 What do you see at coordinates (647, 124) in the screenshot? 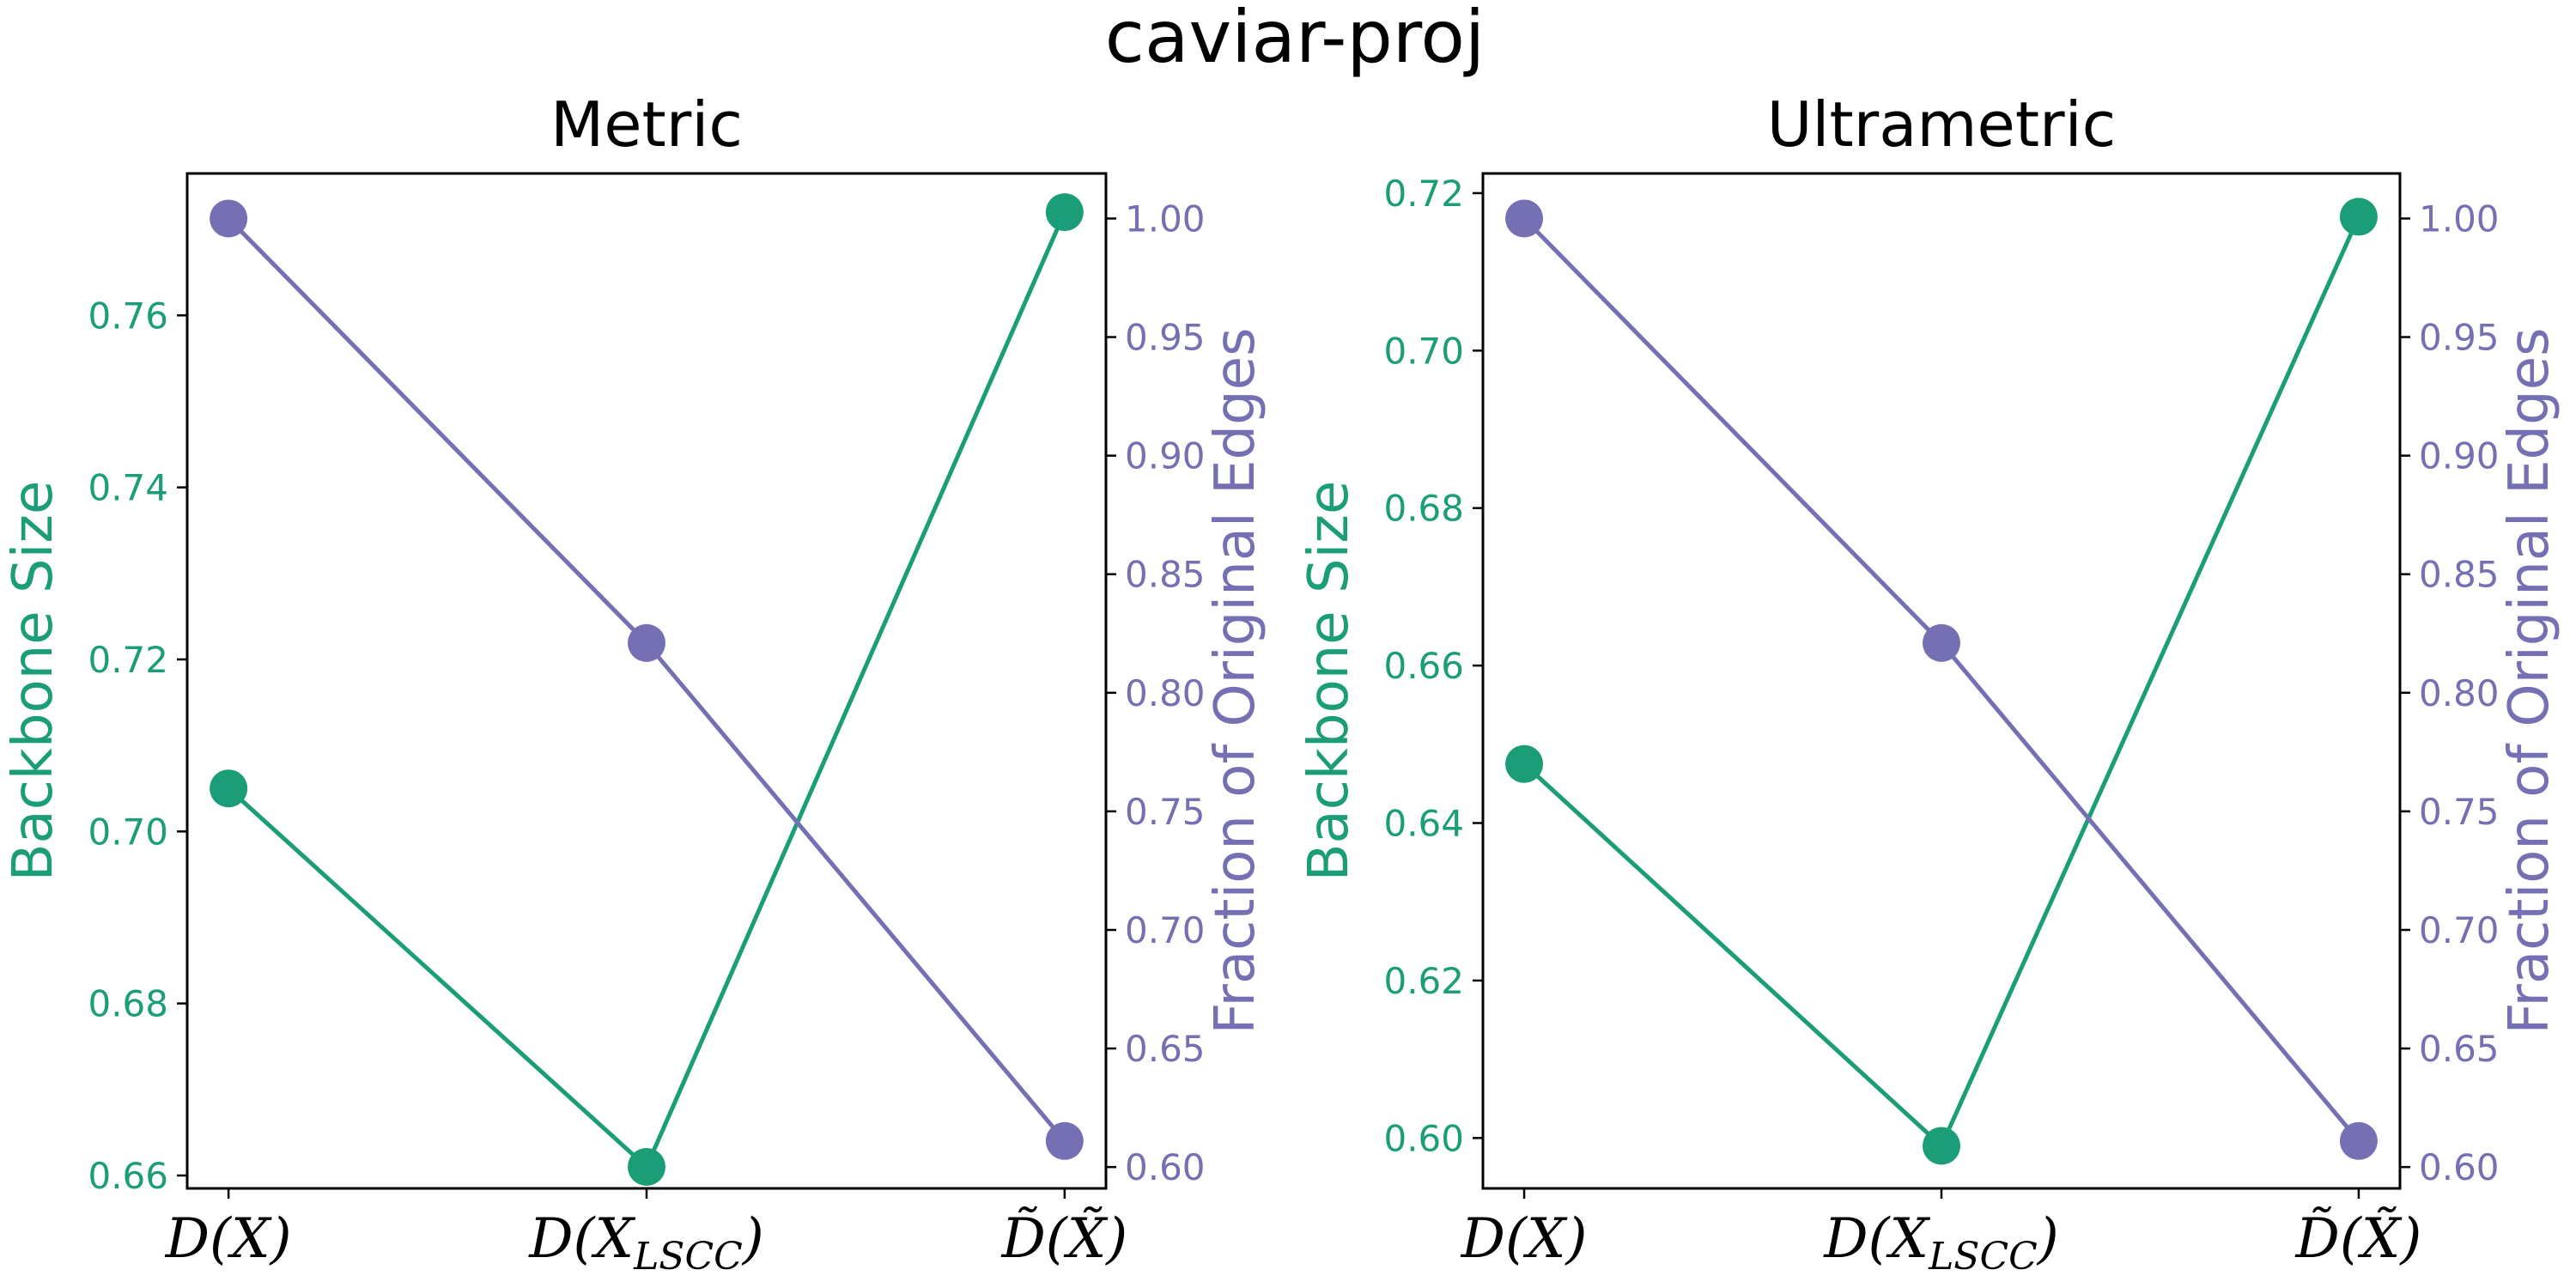
I see `panel-title: Metric` at bounding box center [647, 124].